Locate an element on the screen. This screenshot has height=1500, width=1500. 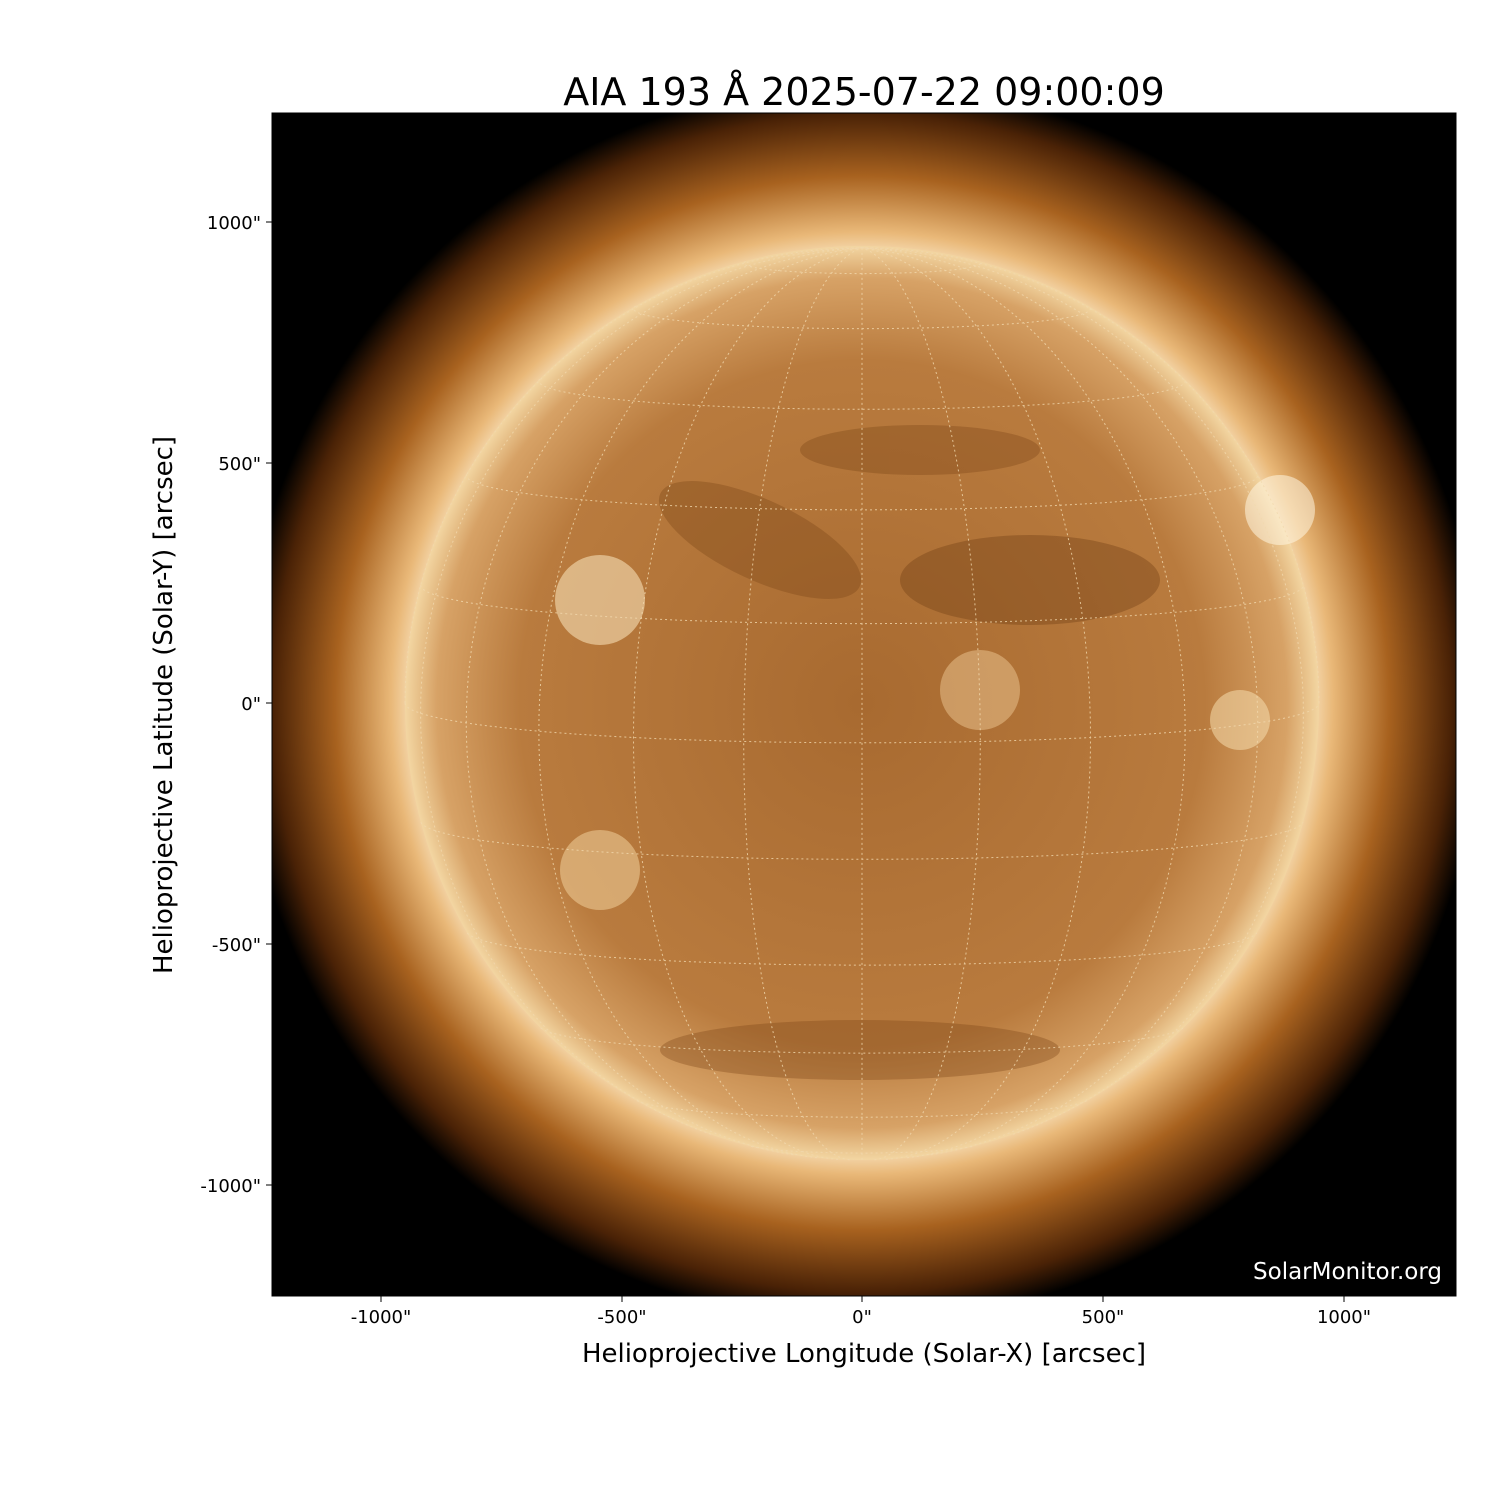
plot-title: AIA 193 Å 2025-07-22 09:00:09 is located at coordinates (864, 92).